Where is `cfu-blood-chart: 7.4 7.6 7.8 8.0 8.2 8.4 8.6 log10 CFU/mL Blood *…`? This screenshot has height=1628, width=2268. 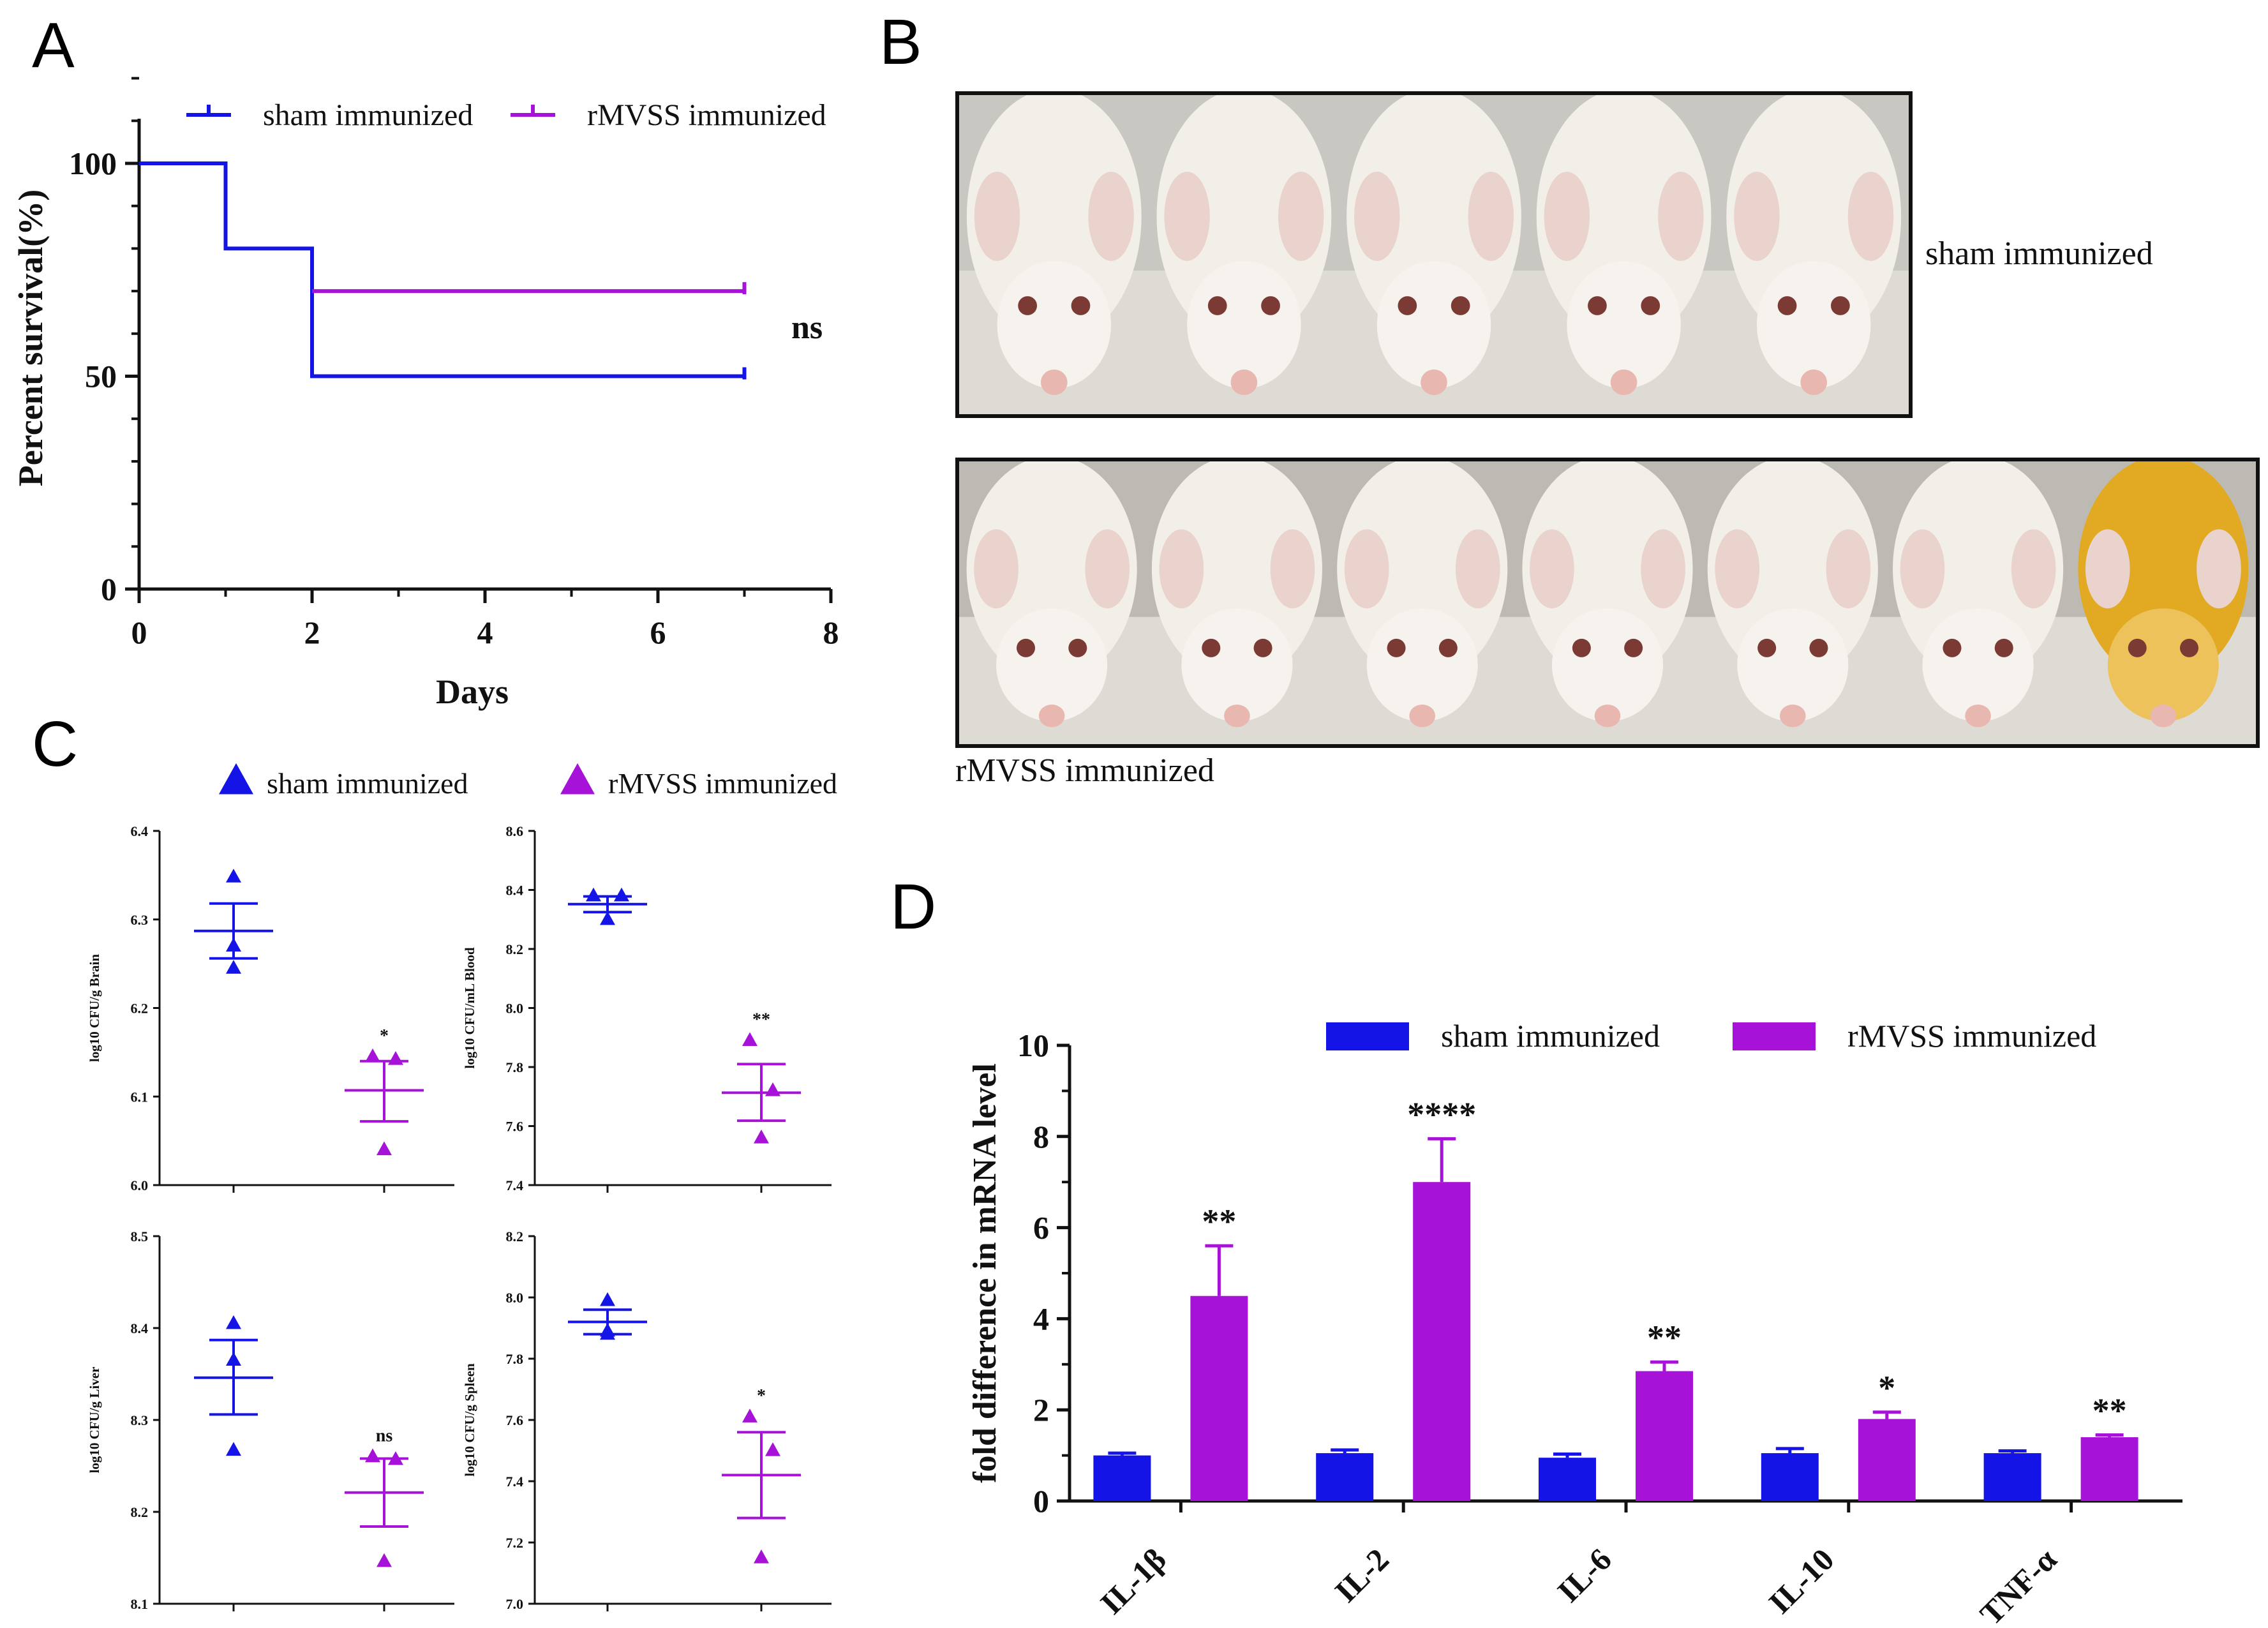
cfu-blood-chart: 7.4 7.6 7.8 8.0 8.2 8.4 8.6 log10 CFU/mL Blood *… is located at coordinates (647, 1008).